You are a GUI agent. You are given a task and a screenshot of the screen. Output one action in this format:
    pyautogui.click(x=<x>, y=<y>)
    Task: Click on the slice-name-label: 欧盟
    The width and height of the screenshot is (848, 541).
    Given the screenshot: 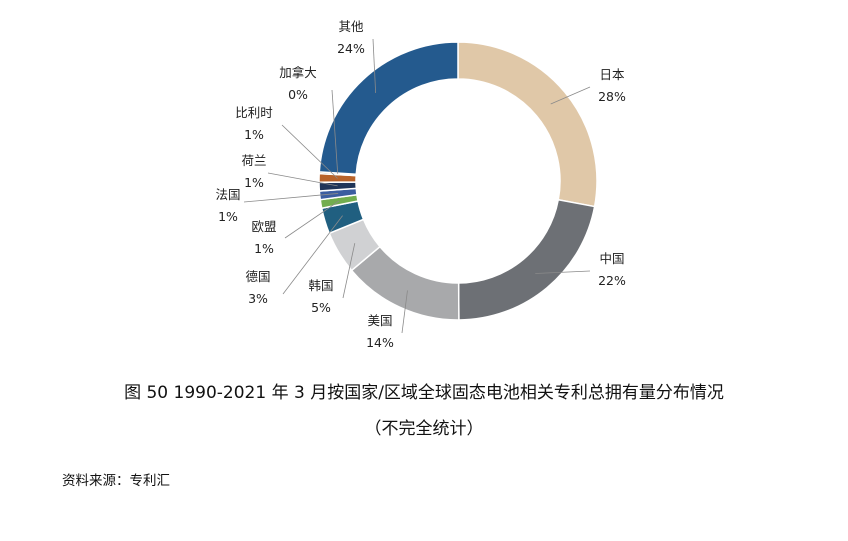 What is the action you would take?
    pyautogui.click(x=263, y=226)
    